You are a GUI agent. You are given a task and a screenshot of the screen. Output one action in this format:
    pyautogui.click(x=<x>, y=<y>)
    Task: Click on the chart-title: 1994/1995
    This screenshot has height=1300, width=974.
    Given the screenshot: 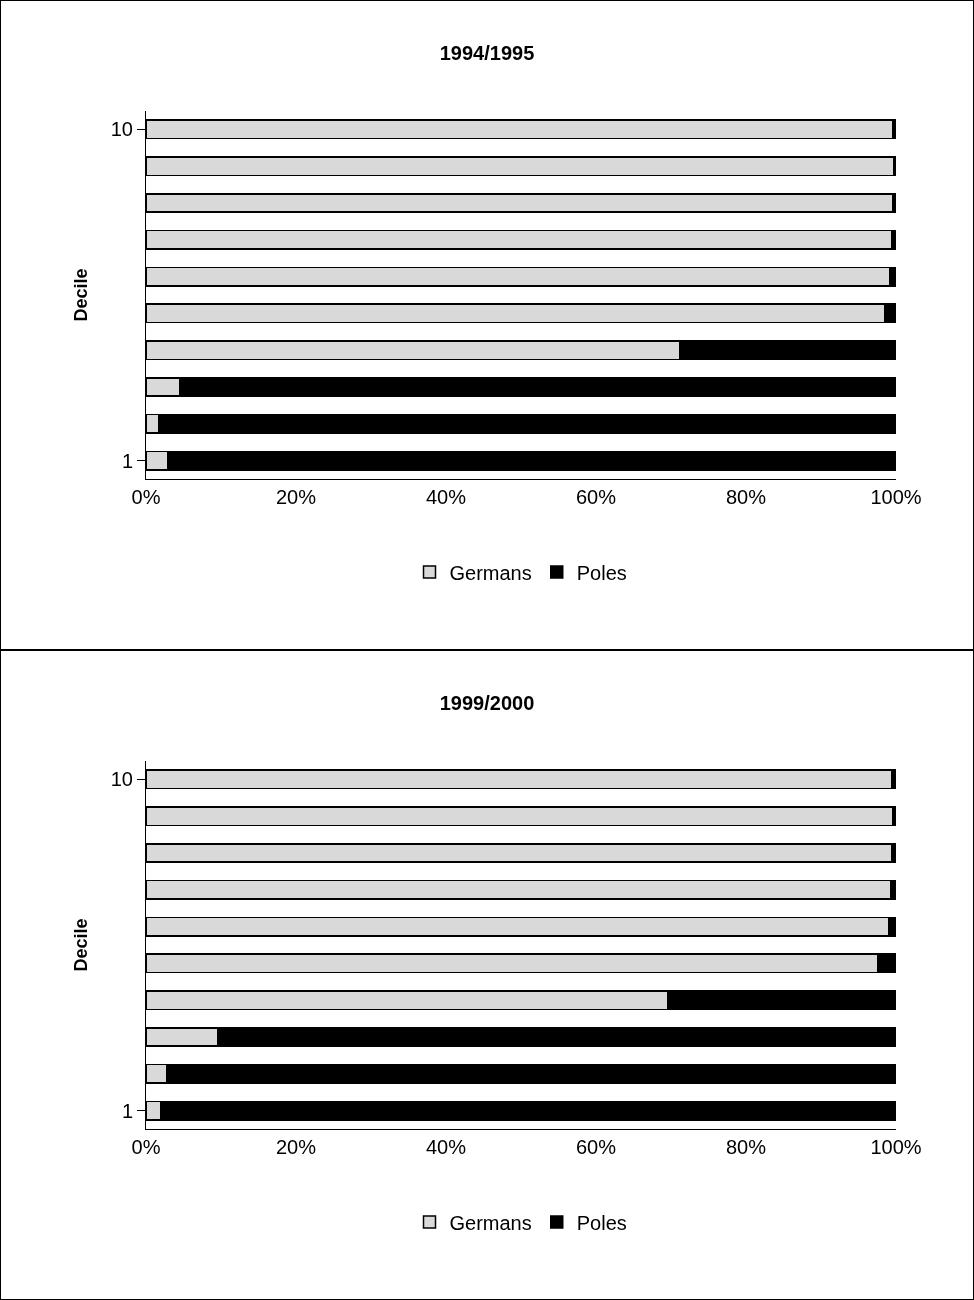 What is the action you would take?
    pyautogui.click(x=487, y=53)
    